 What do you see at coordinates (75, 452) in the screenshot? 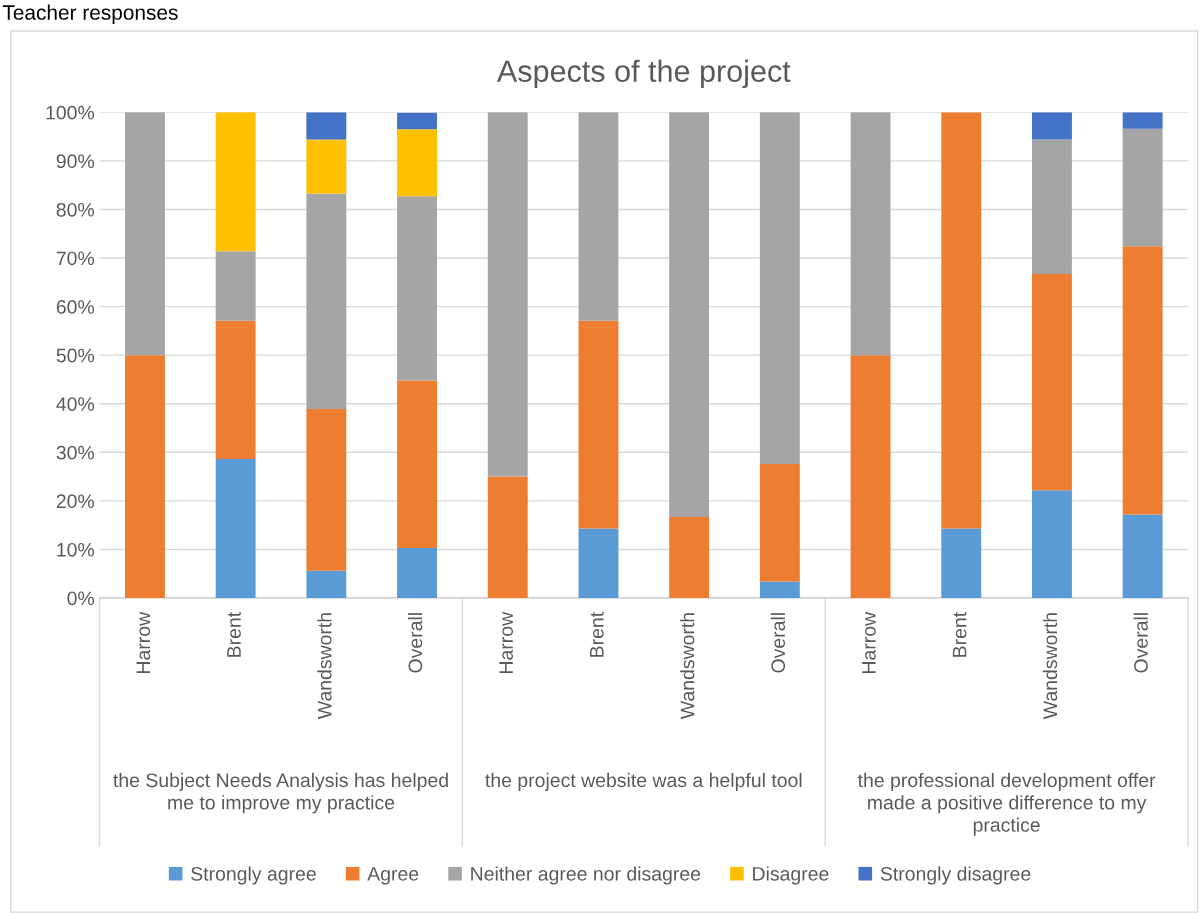
I see `y-tick-label: 30%` at bounding box center [75, 452].